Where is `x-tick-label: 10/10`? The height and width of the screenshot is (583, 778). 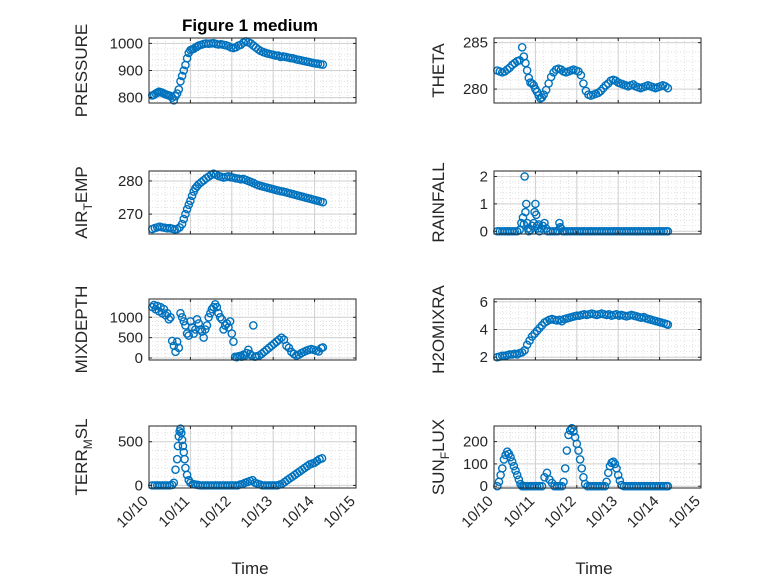 x-tick-label: 10/10 is located at coordinates (477, 512).